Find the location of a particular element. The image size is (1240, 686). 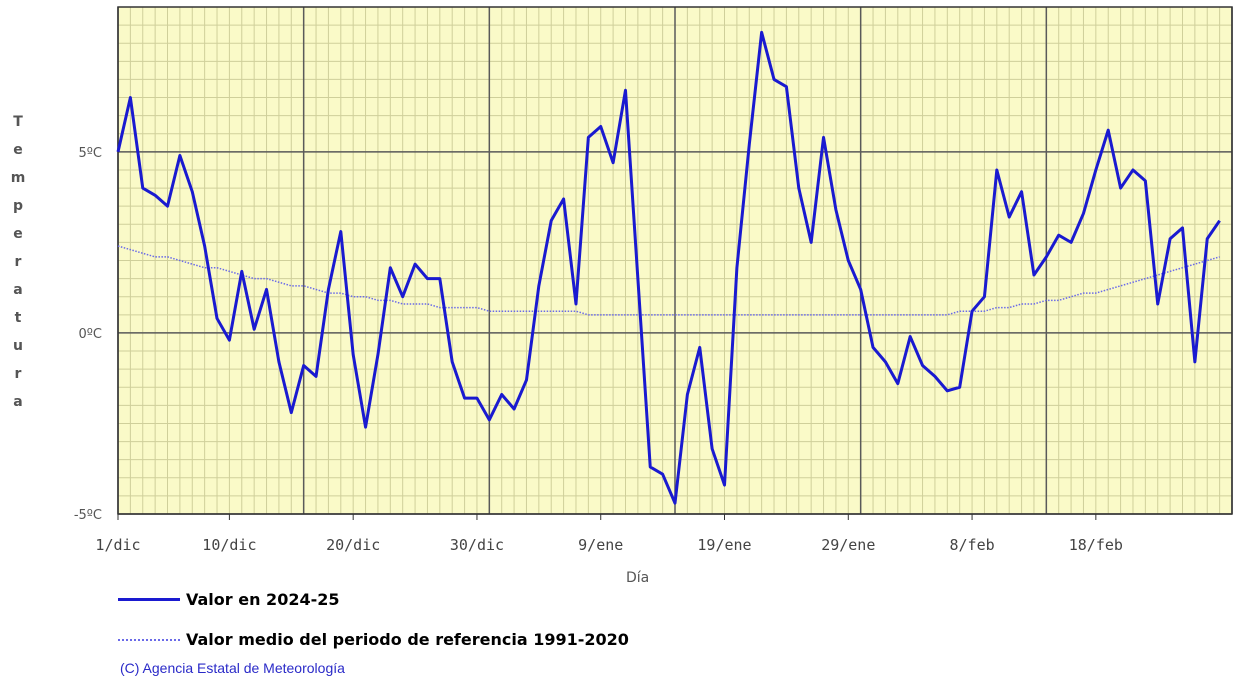

y-tick-label: 5ºC is located at coordinates (90, 153).